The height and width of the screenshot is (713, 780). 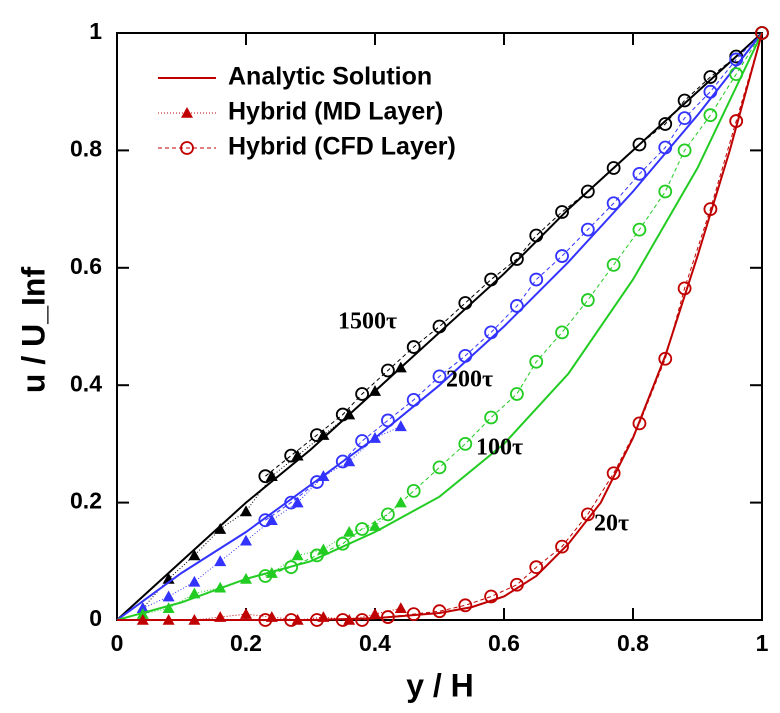 I want to click on y-tick-label: 0.8, so click(x=86, y=148).